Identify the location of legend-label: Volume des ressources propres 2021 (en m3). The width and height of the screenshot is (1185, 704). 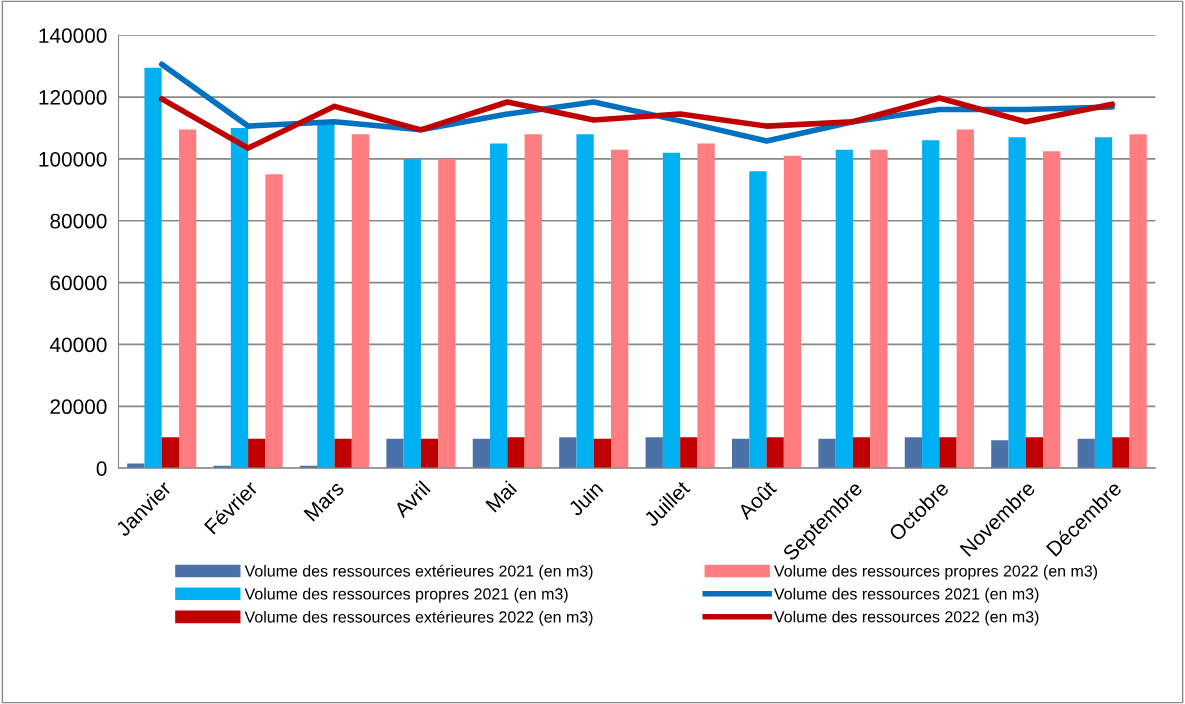
(406, 595).